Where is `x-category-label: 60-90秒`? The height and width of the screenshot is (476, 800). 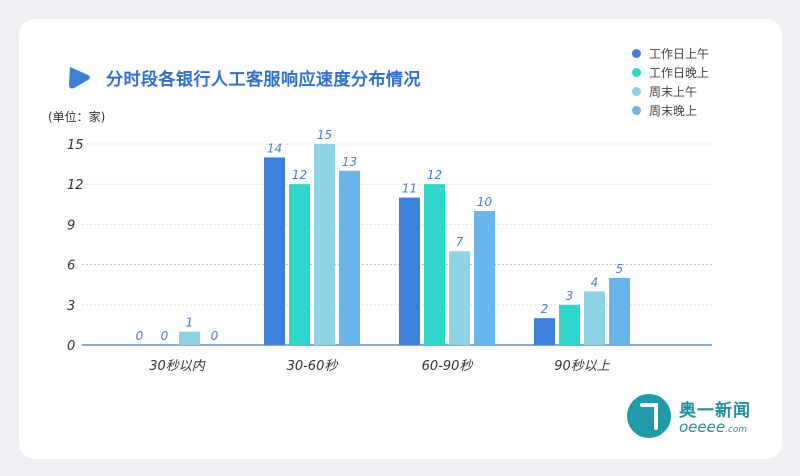
x-category-label: 60-90秒 is located at coordinates (448, 366).